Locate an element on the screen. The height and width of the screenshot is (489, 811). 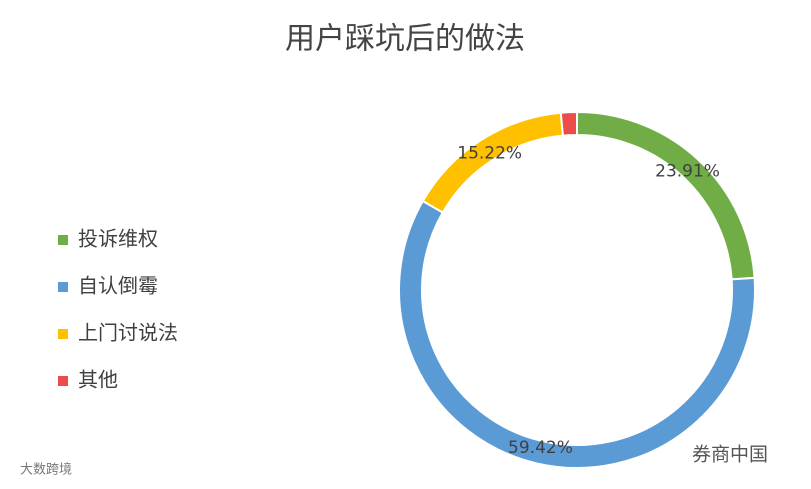
watermark: 券商中国 is located at coordinates (730, 455).